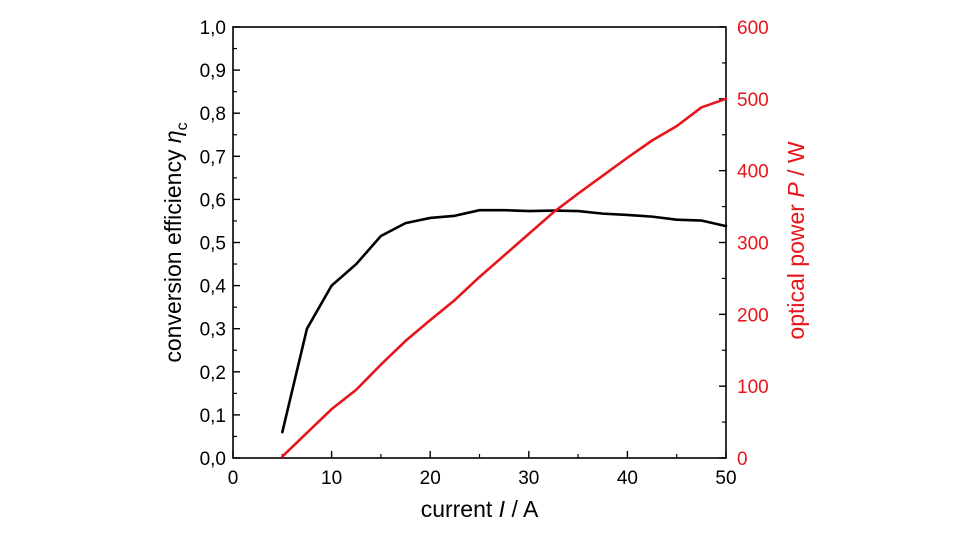 The image size is (960, 540). What do you see at coordinates (522, 509) in the screenshot?
I see `x-axis-title-suffix: / A` at bounding box center [522, 509].